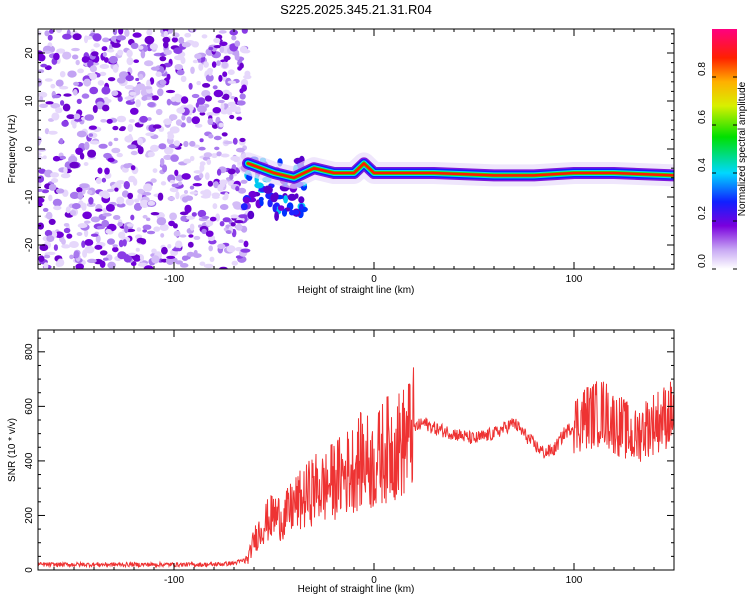 This screenshot has height=600, width=750. Describe the element at coordinates (29, 196) in the screenshot. I see `spec-ytick-label: -10` at that location.